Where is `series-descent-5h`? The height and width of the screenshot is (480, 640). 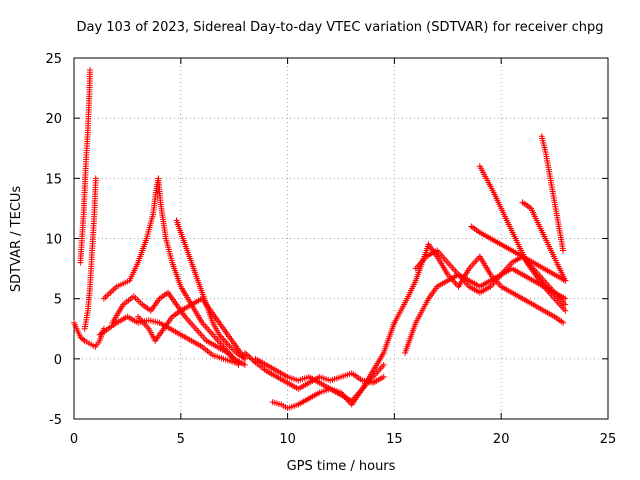 series-descent-5h is located at coordinates (210, 289).